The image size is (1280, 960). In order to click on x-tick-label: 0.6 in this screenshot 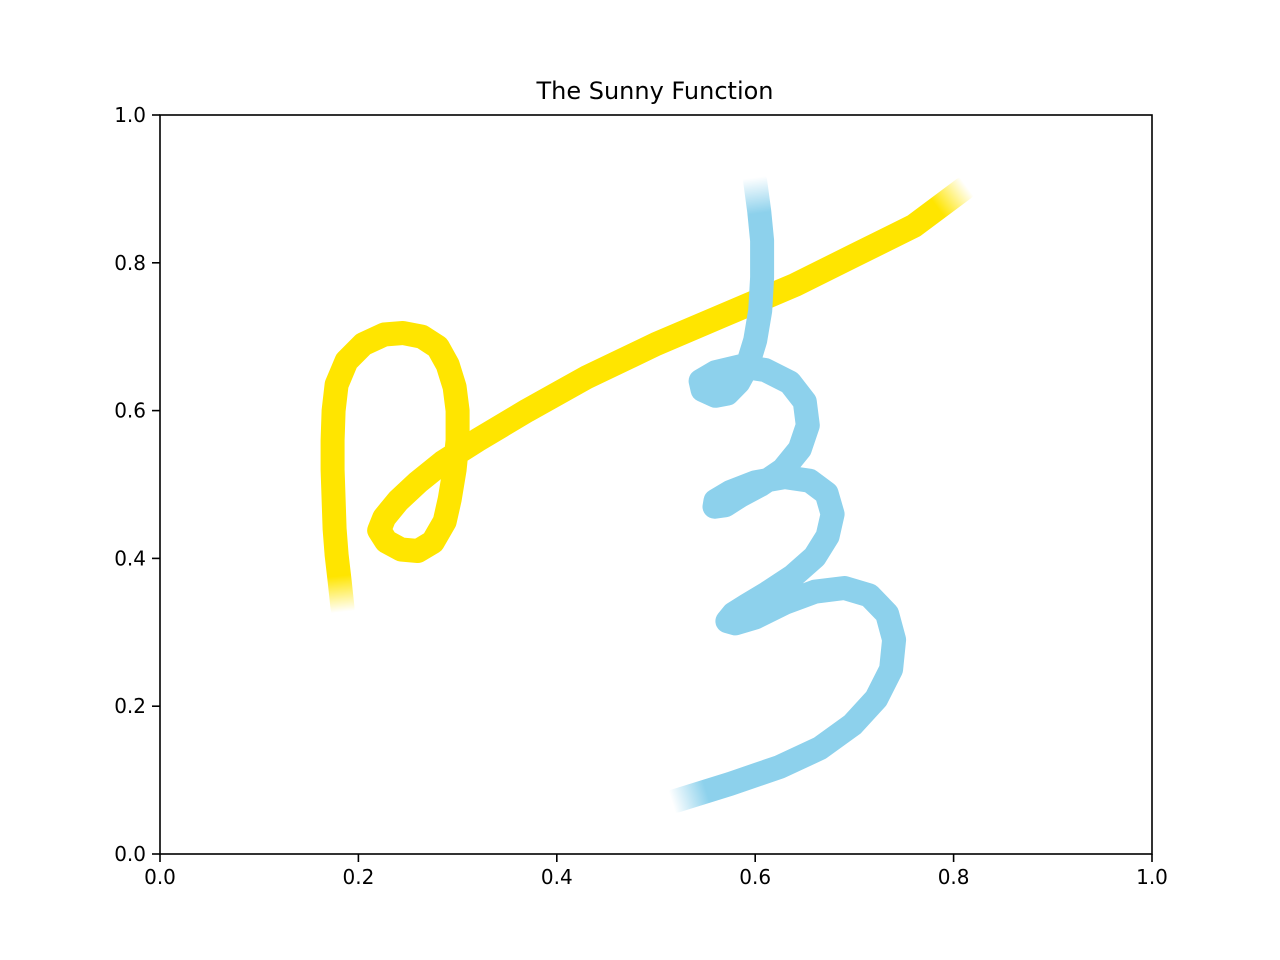, I will do `click(755, 877)`.